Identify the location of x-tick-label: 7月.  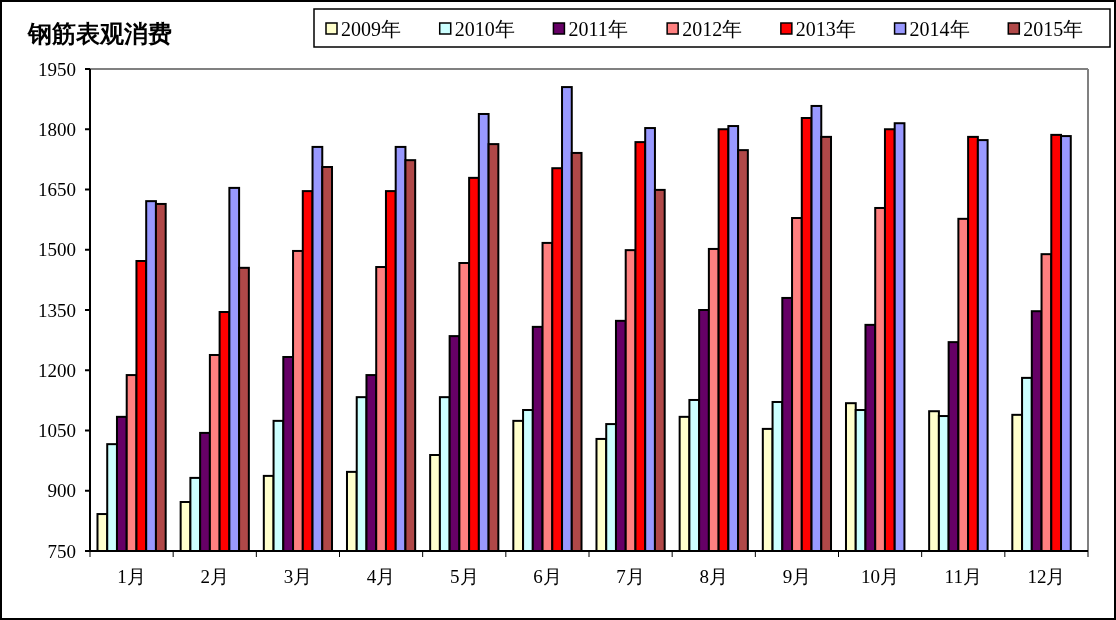
(630, 576).